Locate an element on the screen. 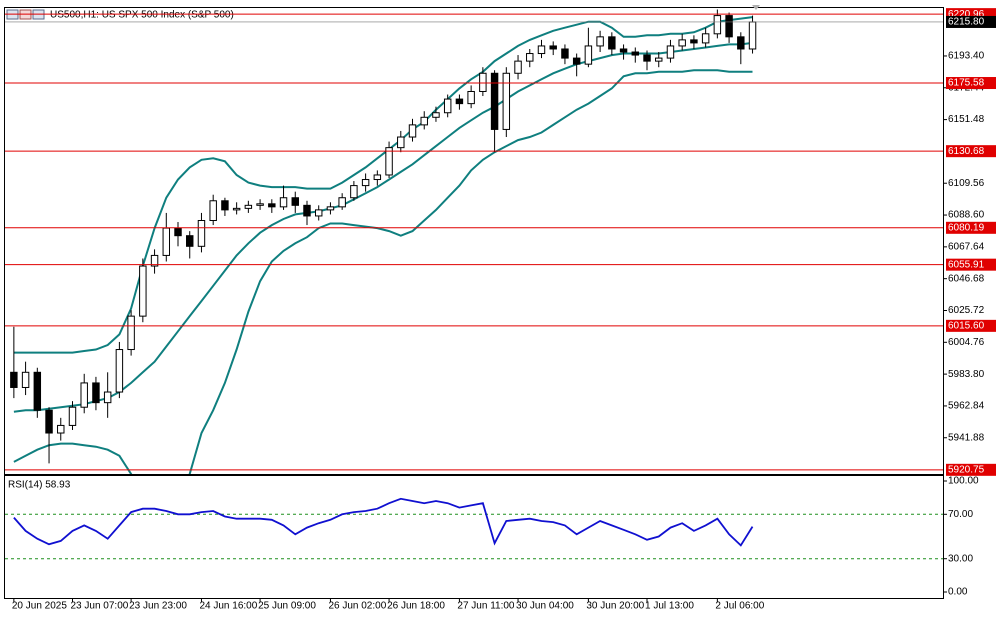 Image resolution: width=1000 pixels, height=620 pixels. x-tick-label: 26 Jun 02:00 is located at coordinates (357, 606).